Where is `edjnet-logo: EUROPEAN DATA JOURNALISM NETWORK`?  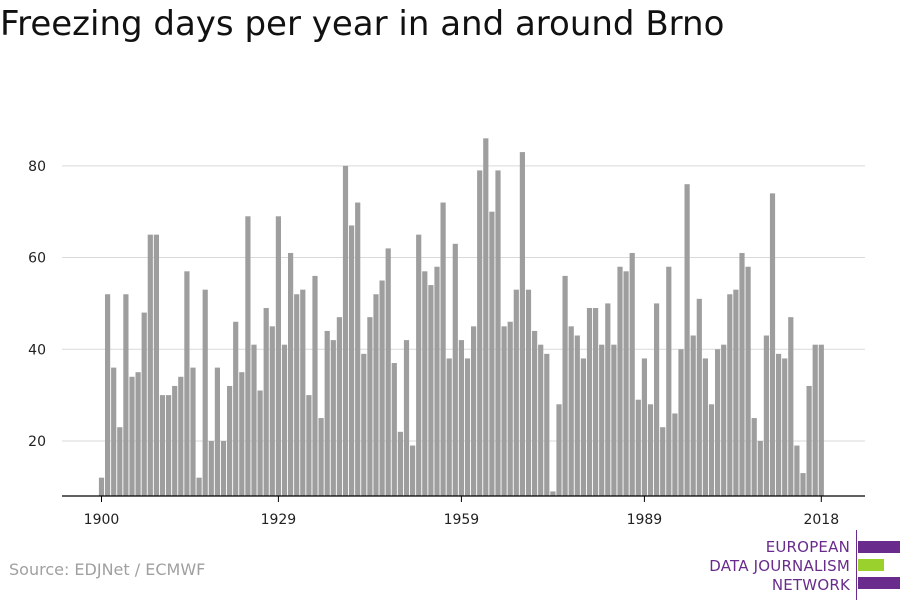
edjnet-logo: EUROPEAN DATA JOURNALISM NETWORK is located at coordinates (770, 565).